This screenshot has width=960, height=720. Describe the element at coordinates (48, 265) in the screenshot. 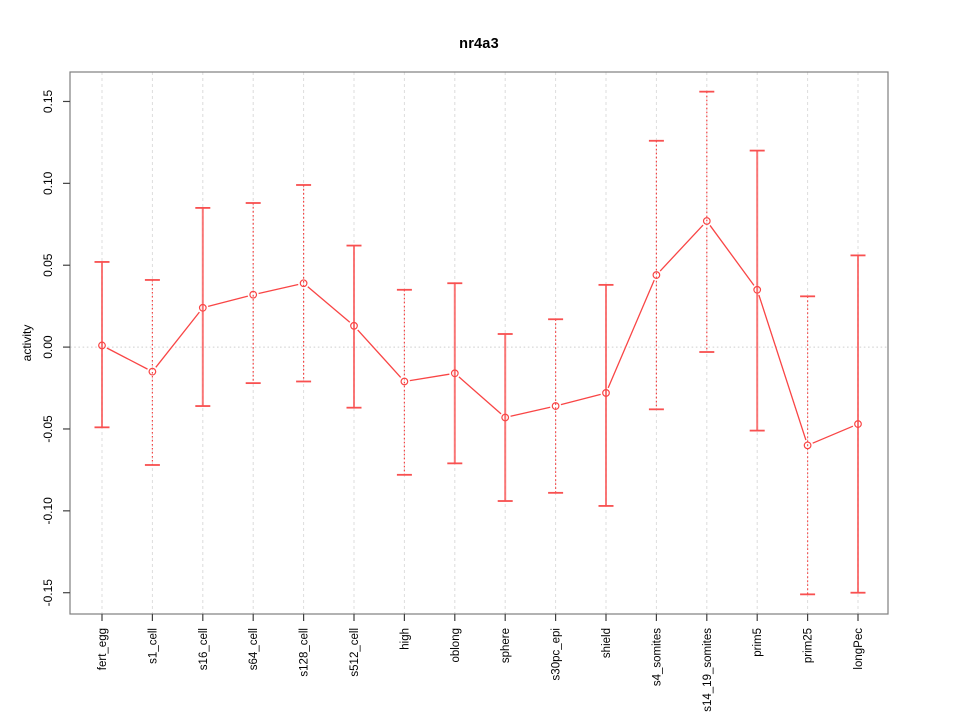

I see `y-tick-label: 0.05` at that location.